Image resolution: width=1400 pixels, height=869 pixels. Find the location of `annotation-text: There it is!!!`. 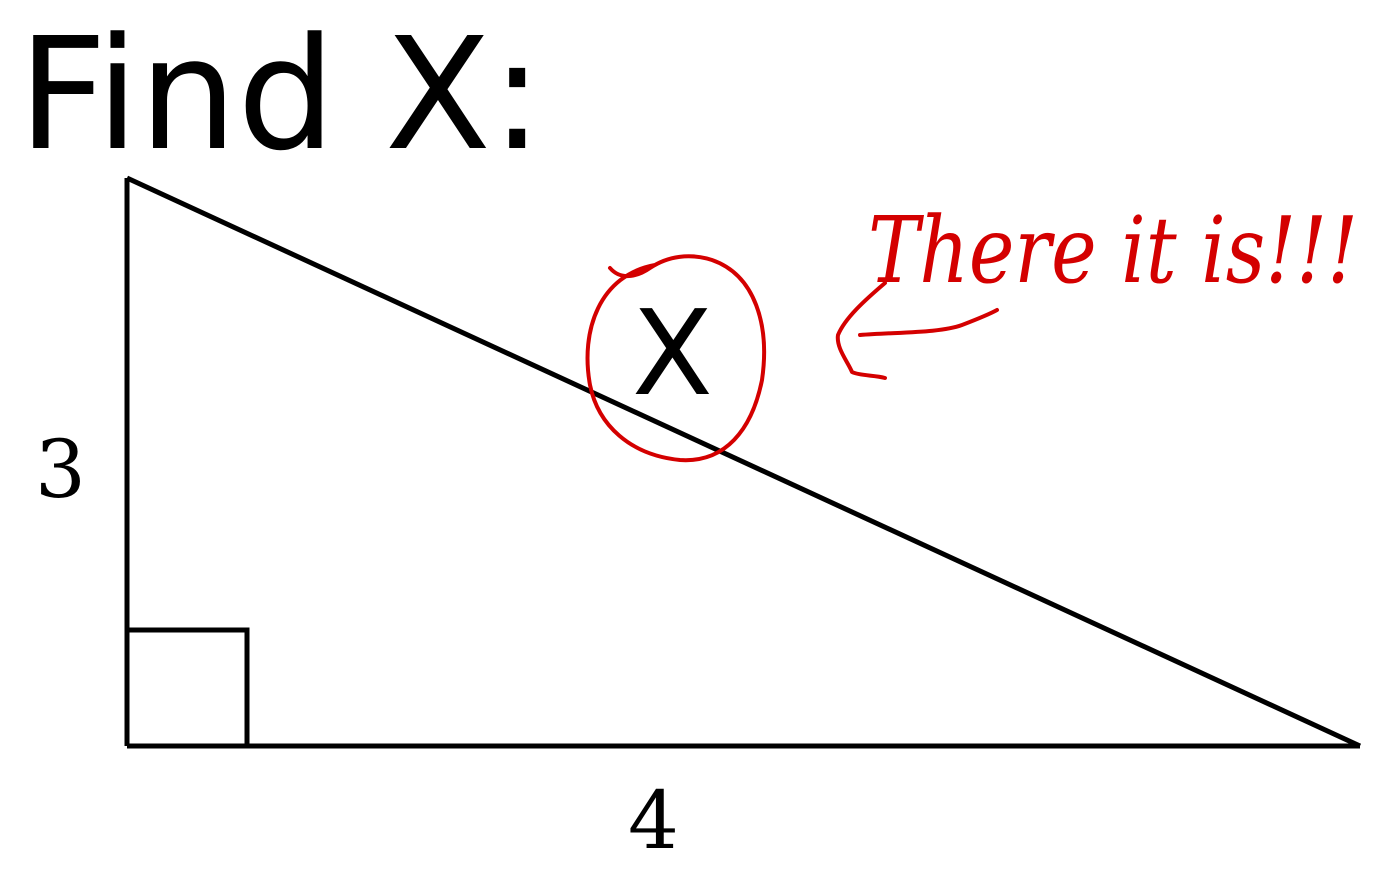

annotation-text: There it is!!! is located at coordinates (1113, 250).